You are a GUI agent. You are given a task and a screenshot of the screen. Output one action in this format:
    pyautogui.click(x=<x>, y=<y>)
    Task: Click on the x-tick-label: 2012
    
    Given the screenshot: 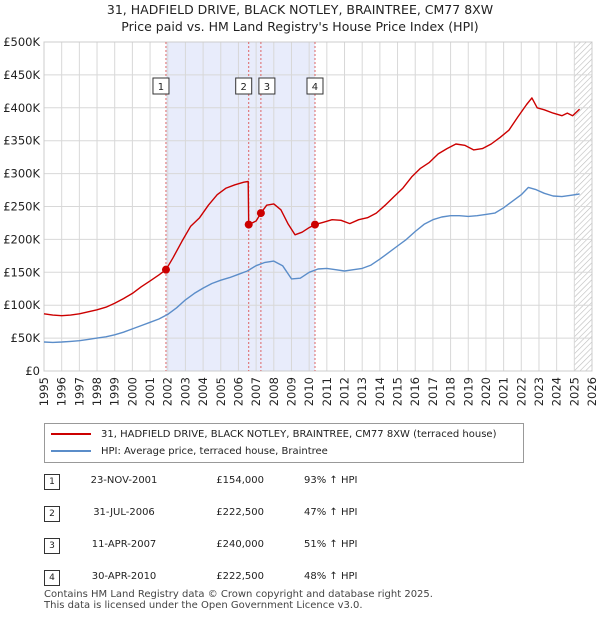 What is the action you would take?
    pyautogui.click(x=345, y=391)
    